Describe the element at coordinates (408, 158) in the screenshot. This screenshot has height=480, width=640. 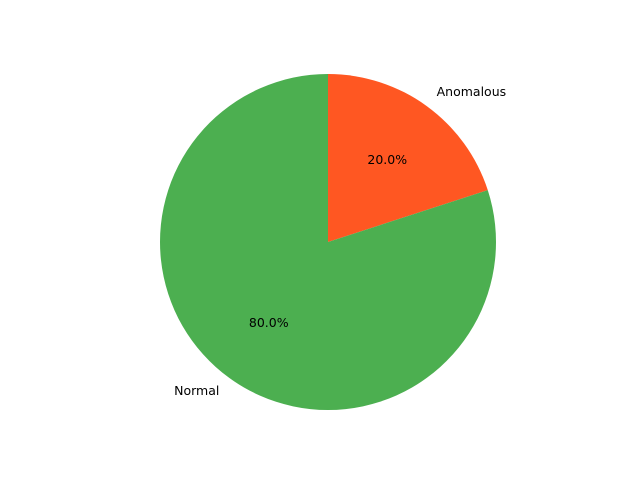
I see `pie-slice-anomalous` at that location.